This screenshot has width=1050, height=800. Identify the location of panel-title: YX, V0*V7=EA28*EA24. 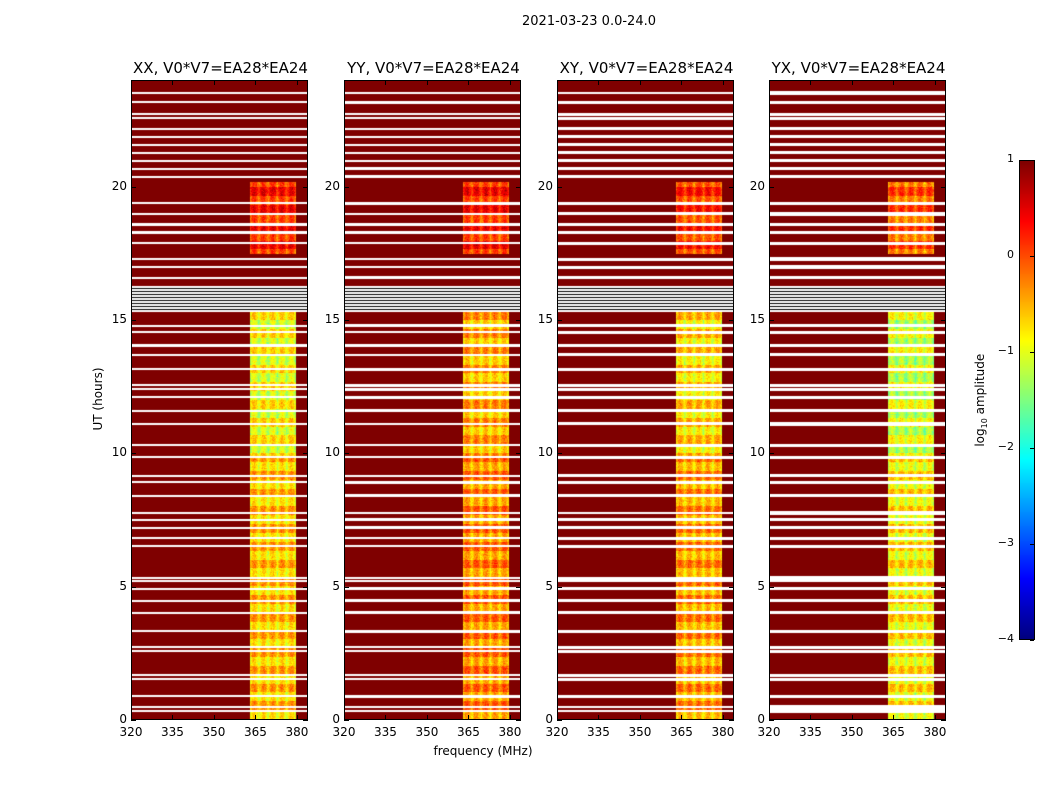
(858, 68).